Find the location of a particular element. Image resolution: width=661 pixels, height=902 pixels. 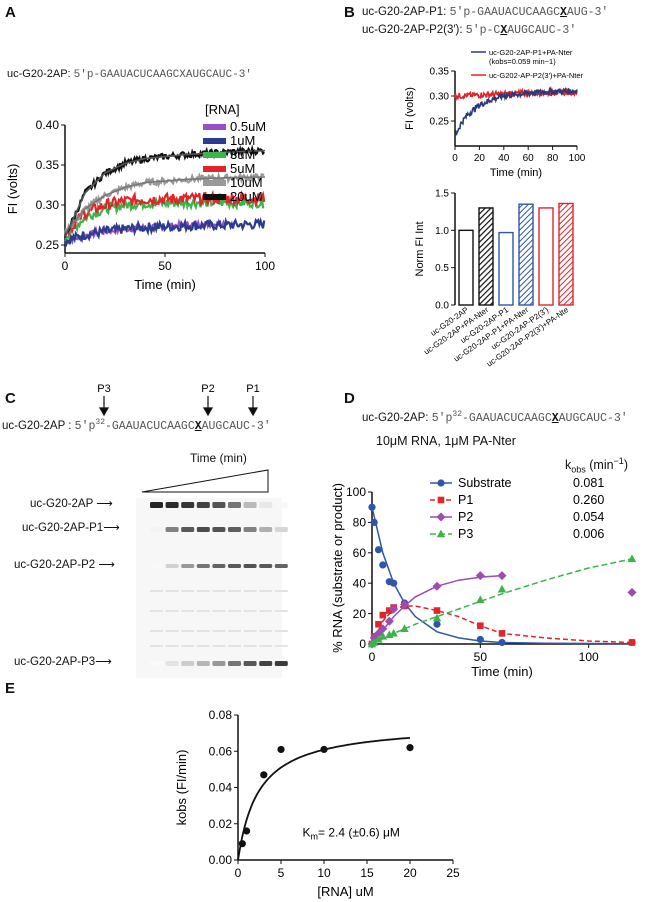

point-Substrate is located at coordinates (372, 507).